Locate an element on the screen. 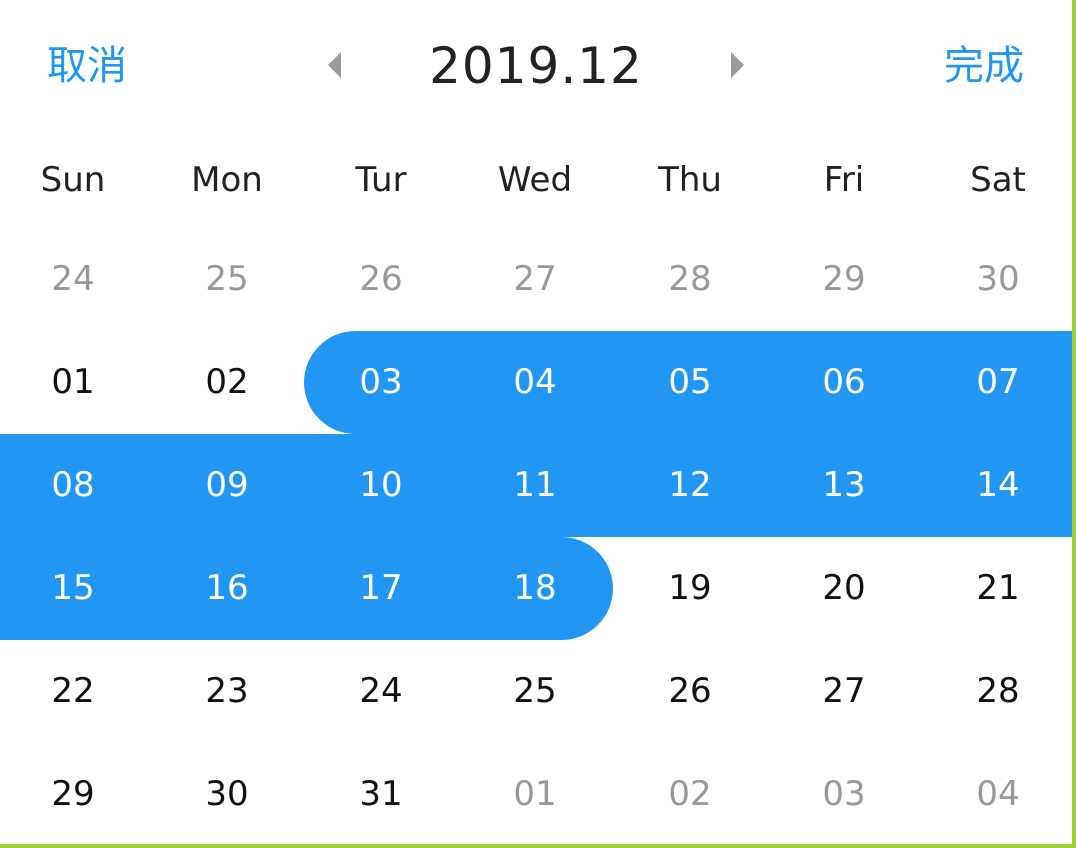 The height and width of the screenshot is (848, 1076). calendar-day: 02 is located at coordinates (227, 382).